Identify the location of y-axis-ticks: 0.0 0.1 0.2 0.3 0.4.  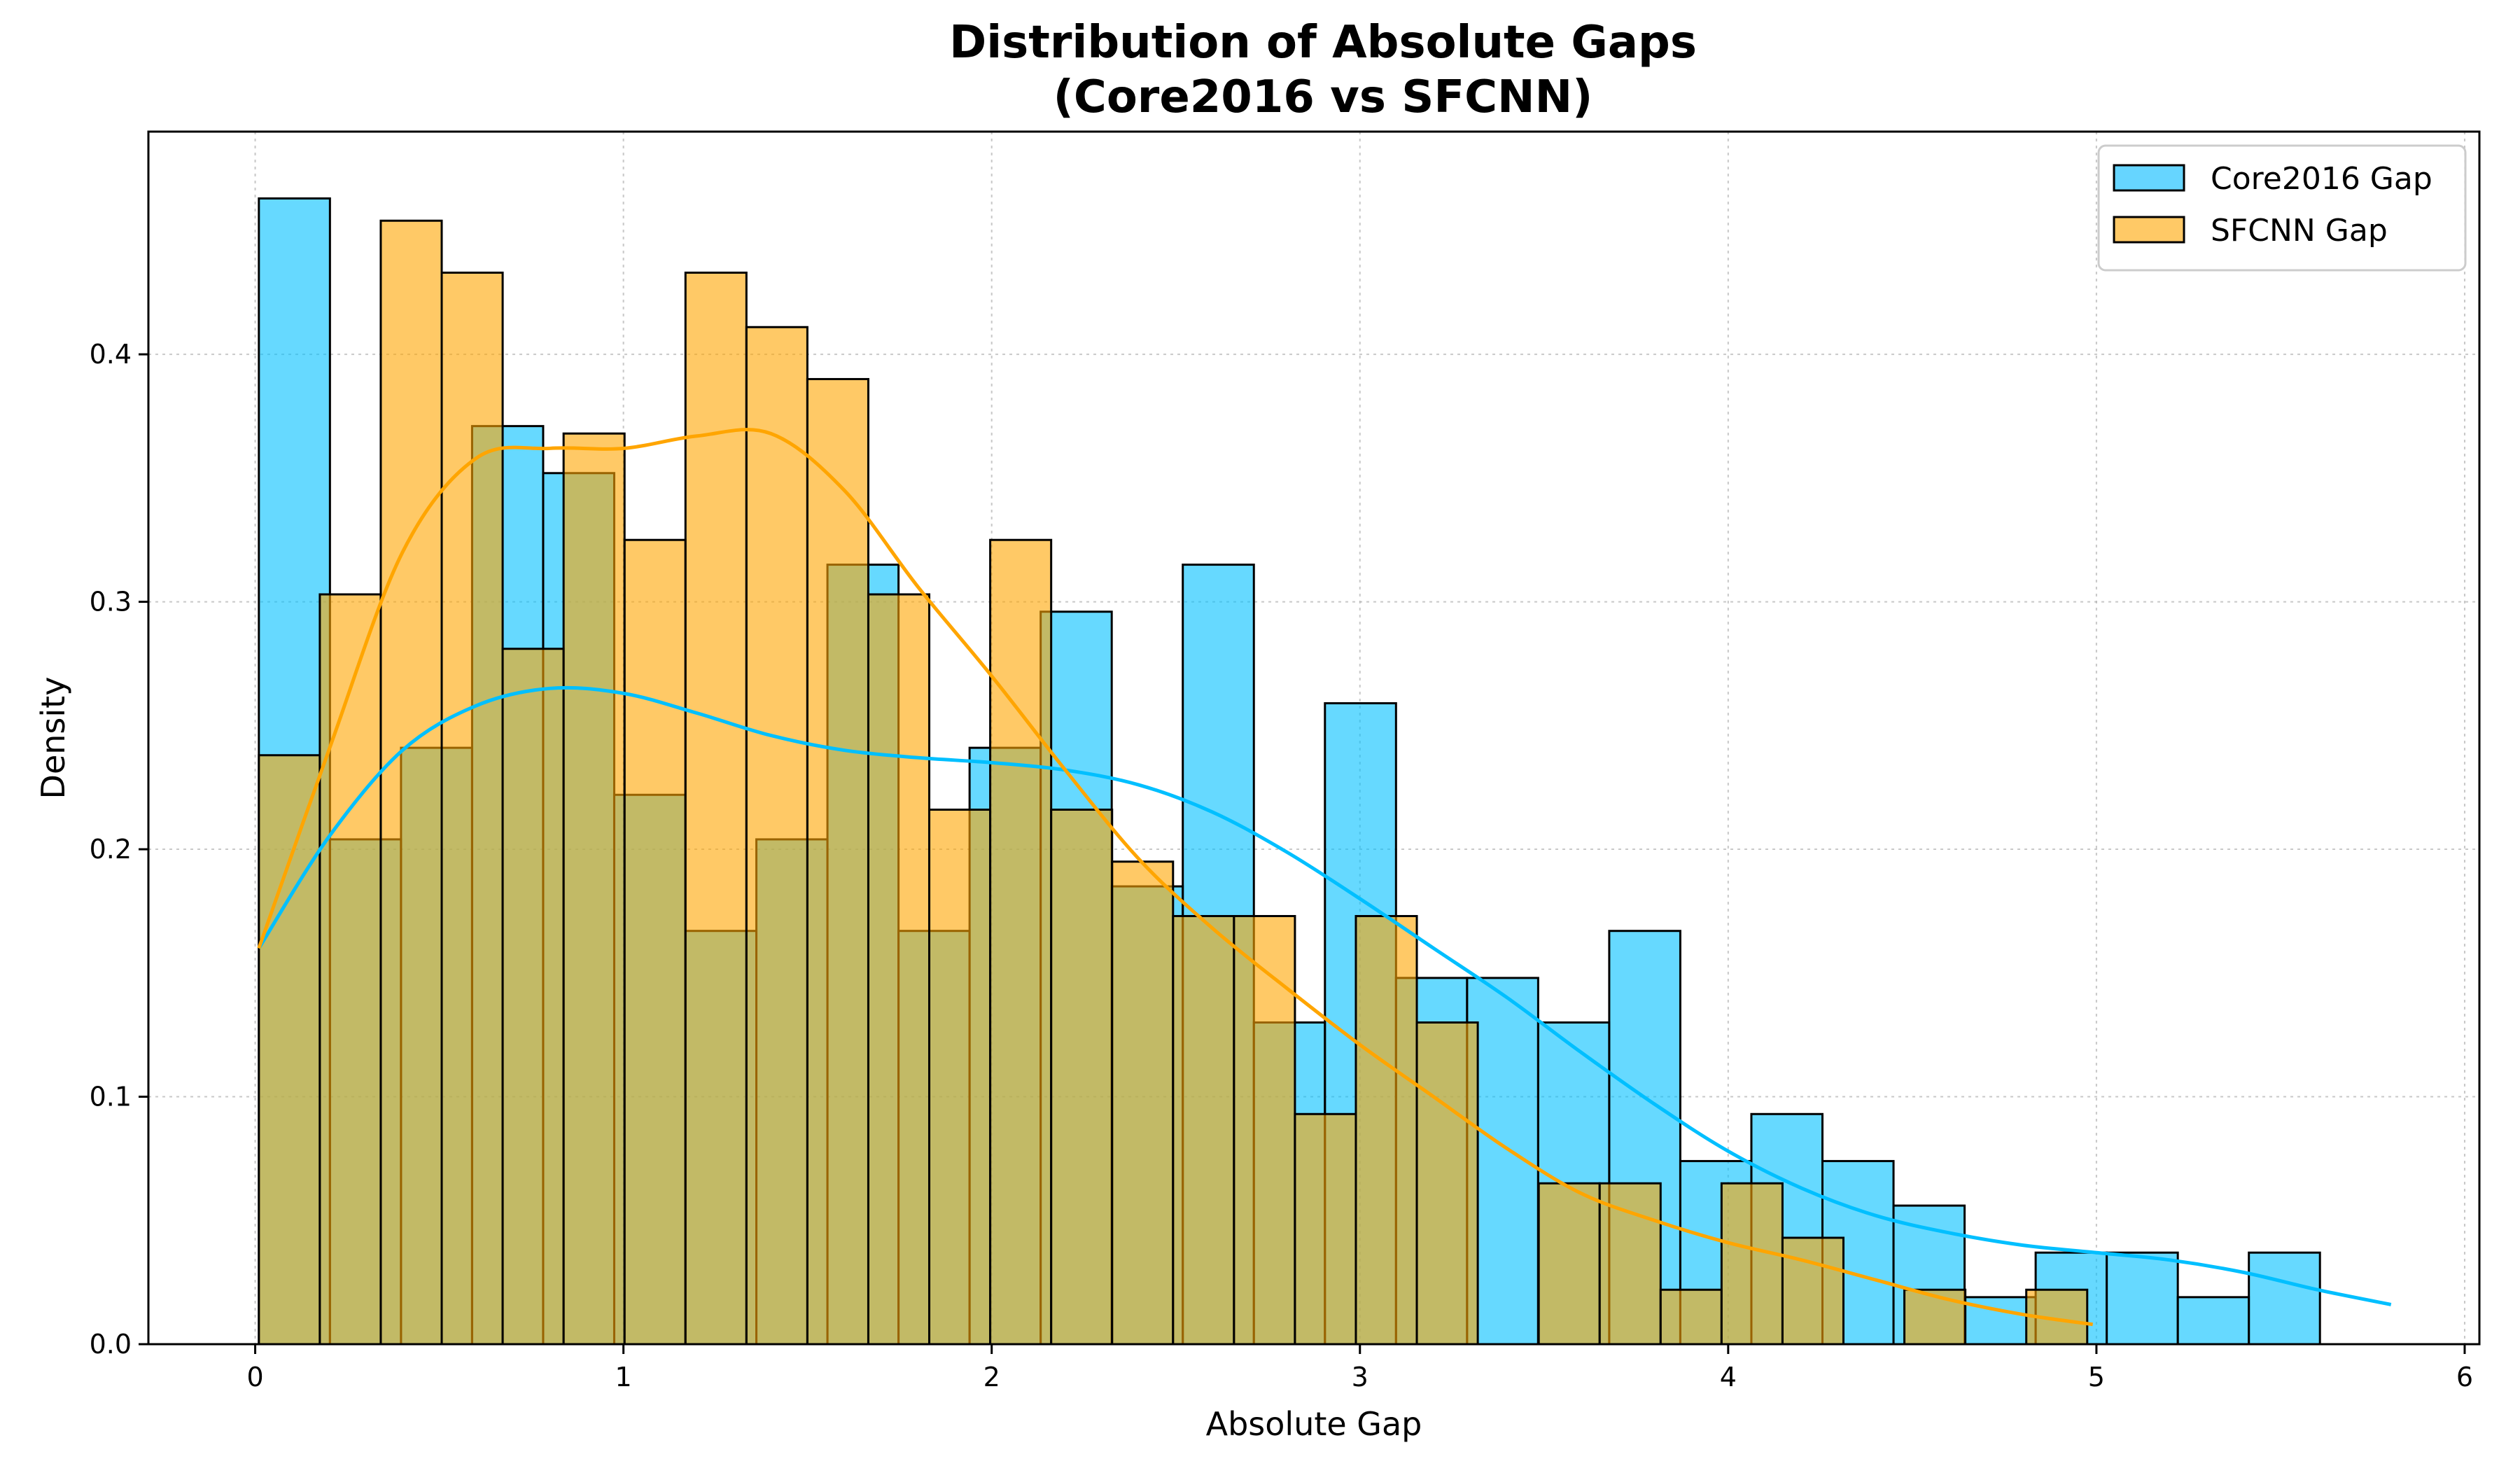
(119, 849).